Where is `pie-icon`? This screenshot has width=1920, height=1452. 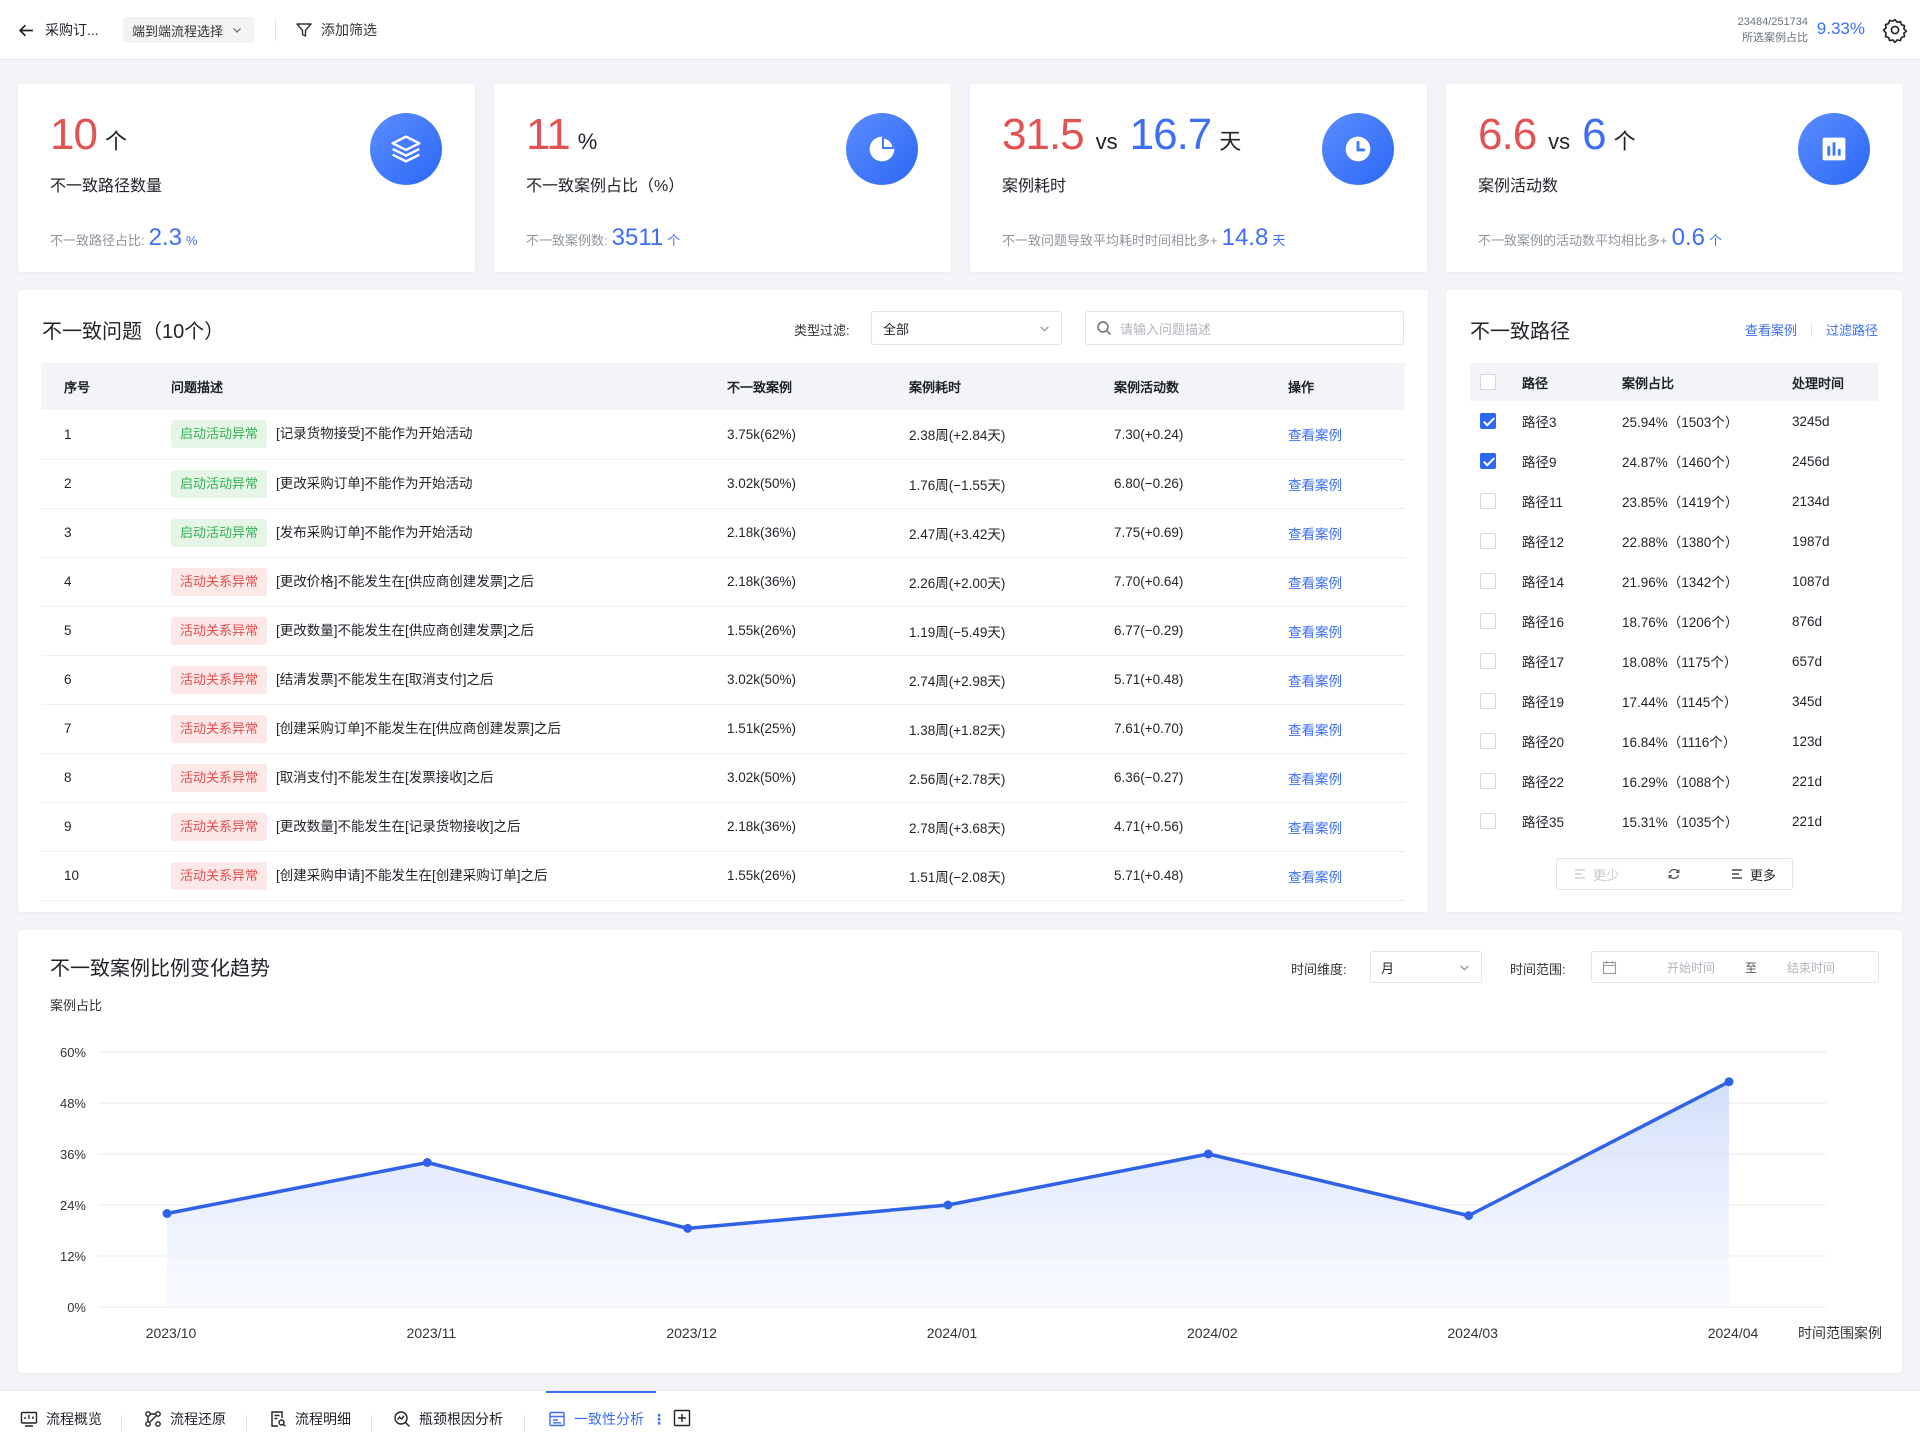 pie-icon is located at coordinates (882, 149).